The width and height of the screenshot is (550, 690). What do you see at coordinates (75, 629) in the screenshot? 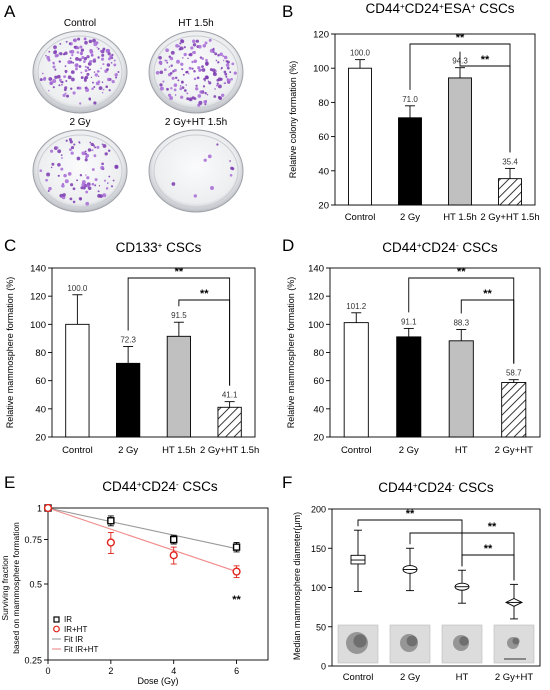
I see `legend-label-ir-ht: IR+HT` at bounding box center [75, 629].